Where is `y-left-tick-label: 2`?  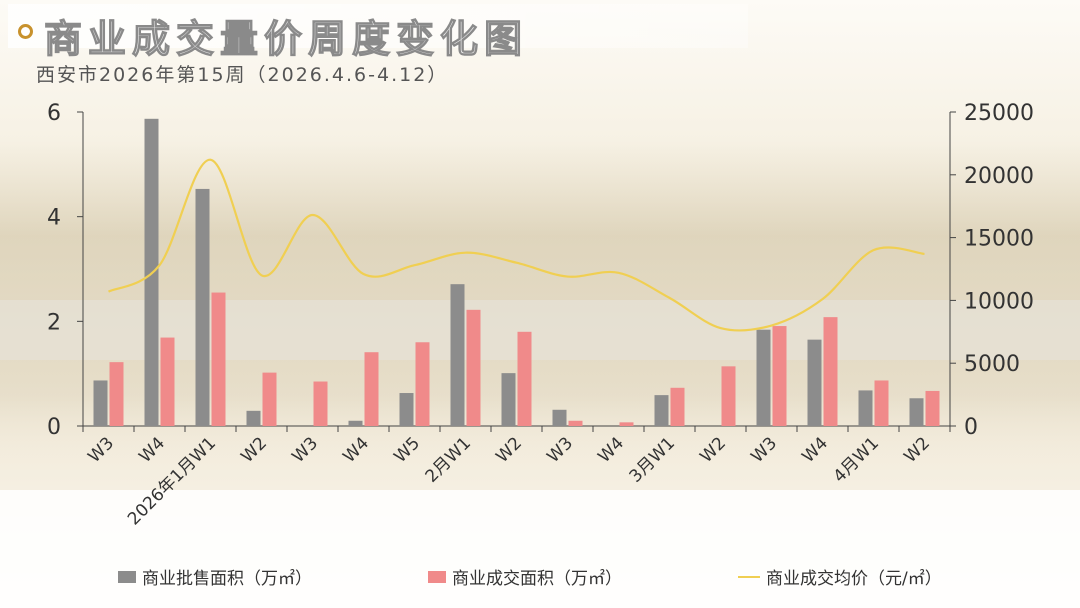
y-left-tick-label: 2 is located at coordinates (54, 322).